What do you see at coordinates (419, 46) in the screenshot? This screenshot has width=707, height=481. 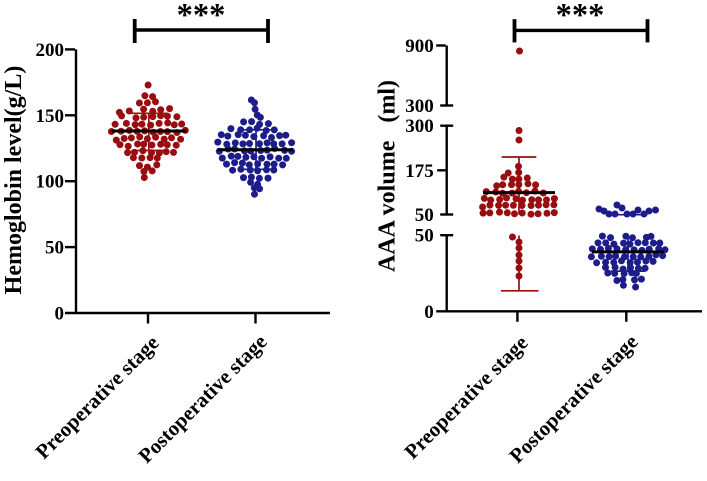 I see `svg-text: 900` at bounding box center [419, 46].